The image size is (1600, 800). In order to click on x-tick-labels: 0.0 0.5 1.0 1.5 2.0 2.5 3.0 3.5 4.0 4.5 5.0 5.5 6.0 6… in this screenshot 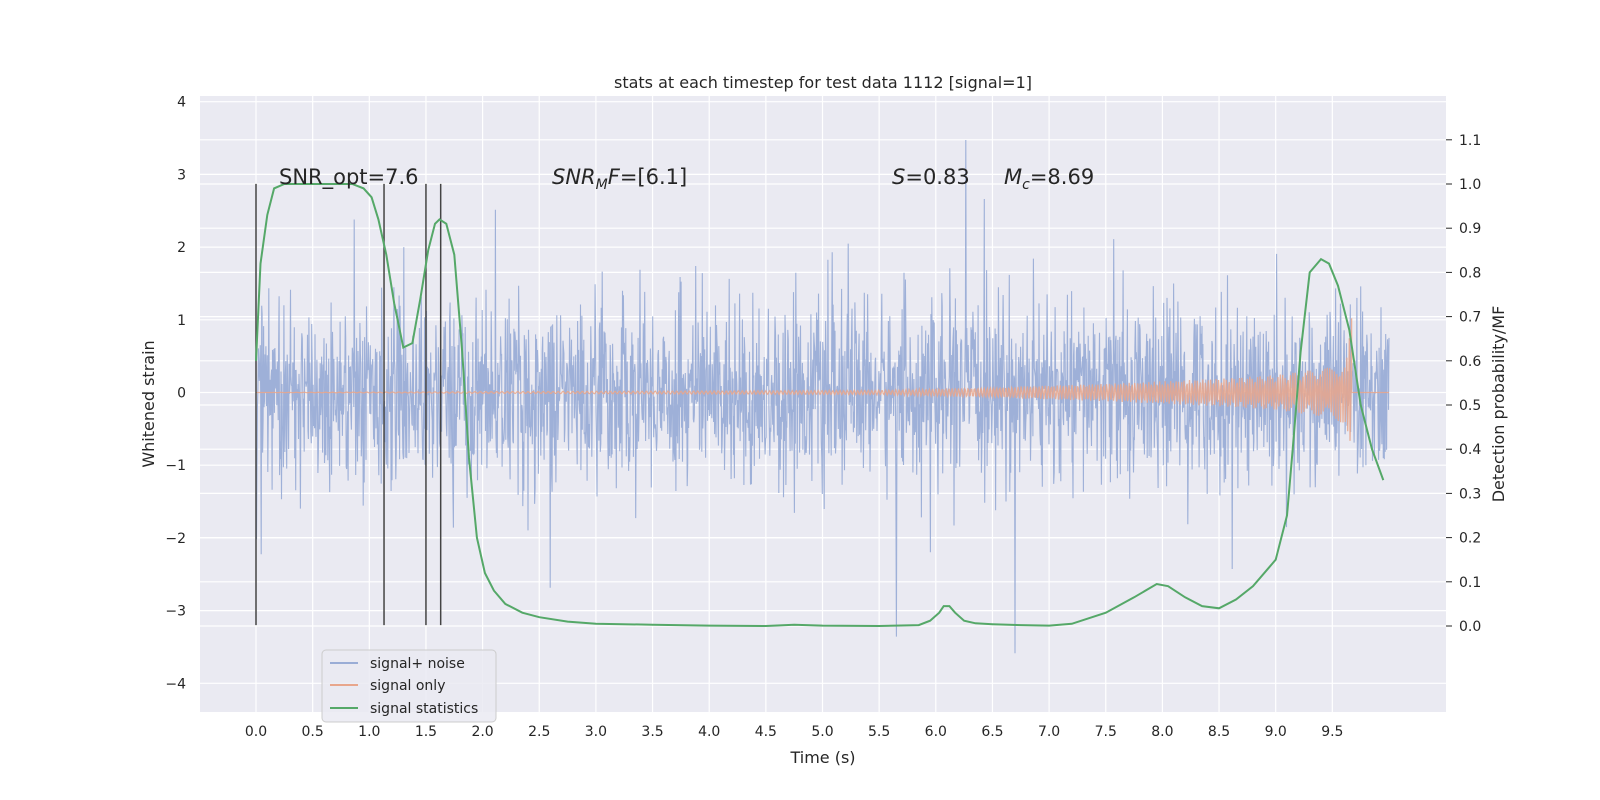, I will do `click(794, 732)`.